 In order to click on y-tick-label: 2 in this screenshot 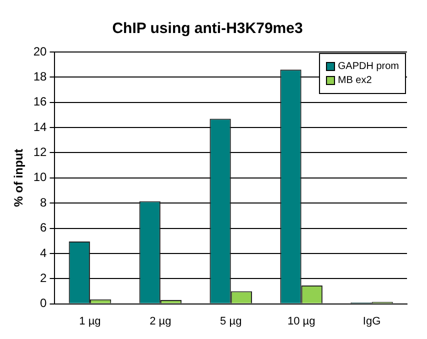, I will do `click(44, 277)`.